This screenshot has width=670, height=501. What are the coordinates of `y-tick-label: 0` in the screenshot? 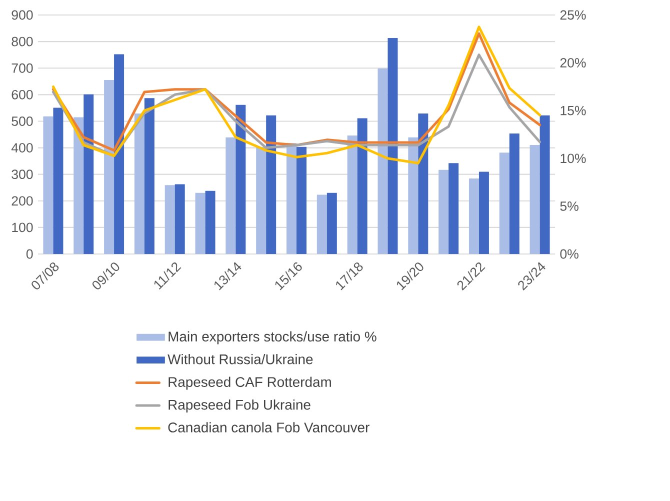 It's located at (29, 254).